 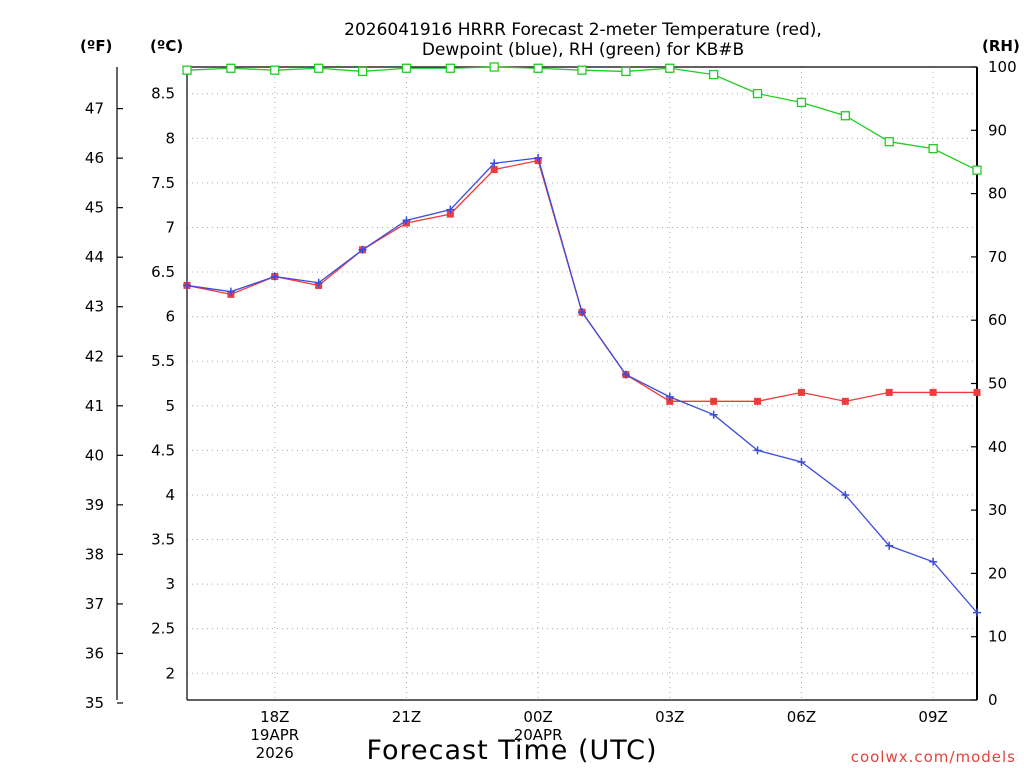 I want to click on fahrenheit-tick-label: 40, so click(x=94, y=455).